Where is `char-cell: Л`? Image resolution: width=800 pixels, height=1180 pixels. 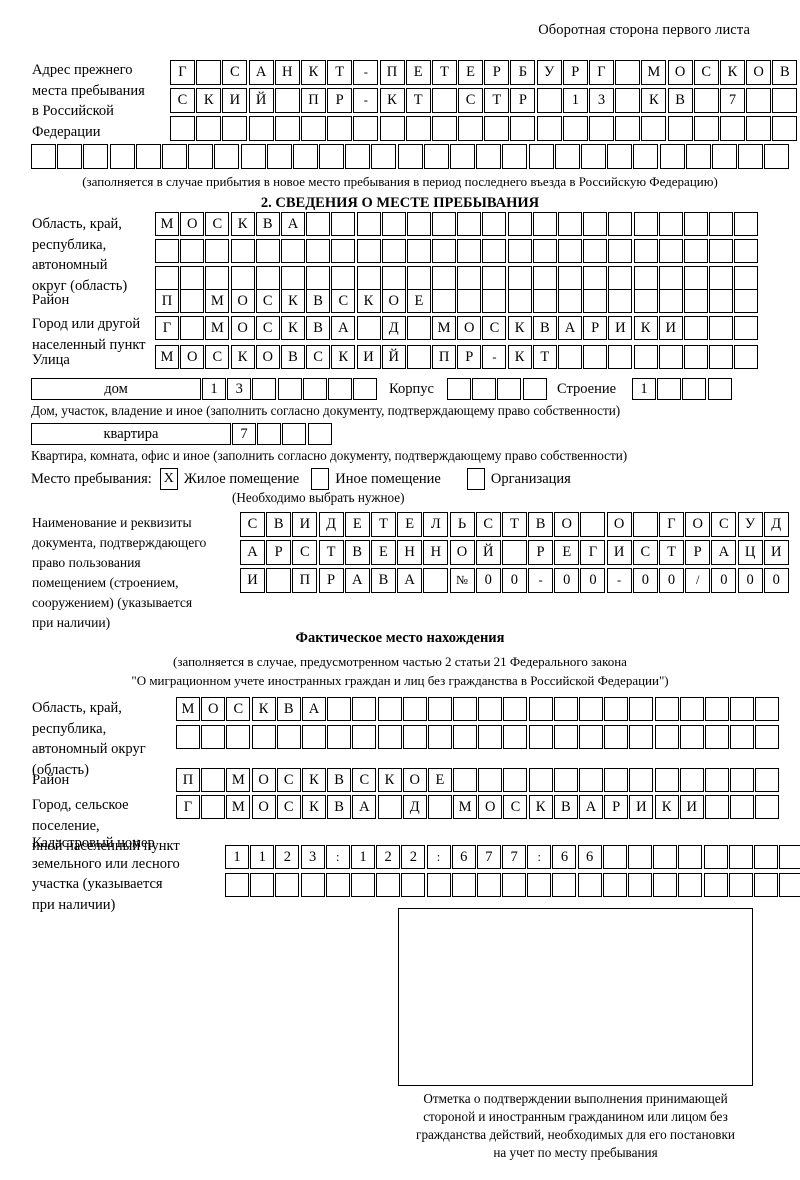
char-cell: Л is located at coordinates (436, 524).